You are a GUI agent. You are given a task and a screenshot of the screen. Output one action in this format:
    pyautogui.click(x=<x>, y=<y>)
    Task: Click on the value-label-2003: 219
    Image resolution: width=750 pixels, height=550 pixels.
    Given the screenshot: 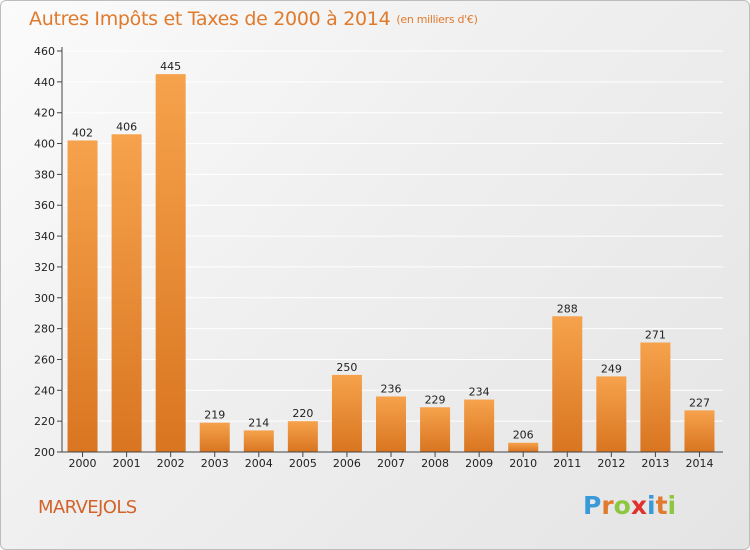 What is the action you would take?
    pyautogui.click(x=214, y=415)
    